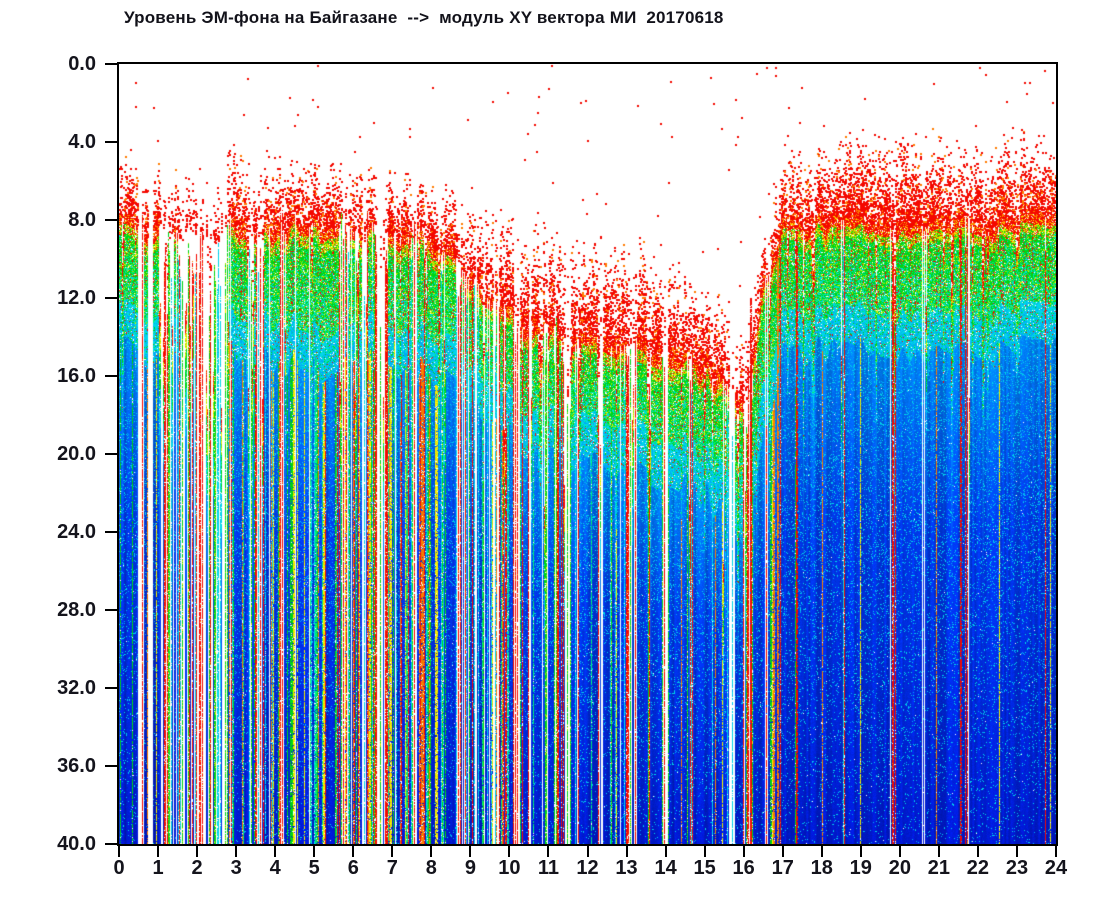 The height and width of the screenshot is (900, 1096). What do you see at coordinates (353, 868) in the screenshot?
I see `x-axis-label: 6` at bounding box center [353, 868].